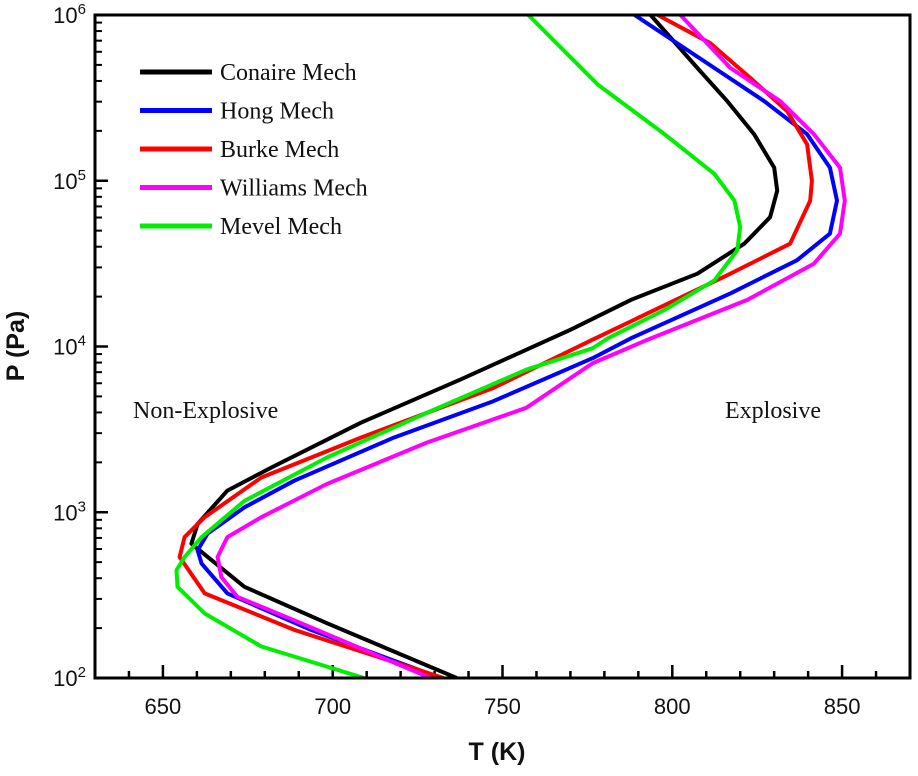 This screenshot has height=776, width=918. What do you see at coordinates (773, 411) in the screenshot?
I see `annotation-explosive: Explosive` at bounding box center [773, 411].